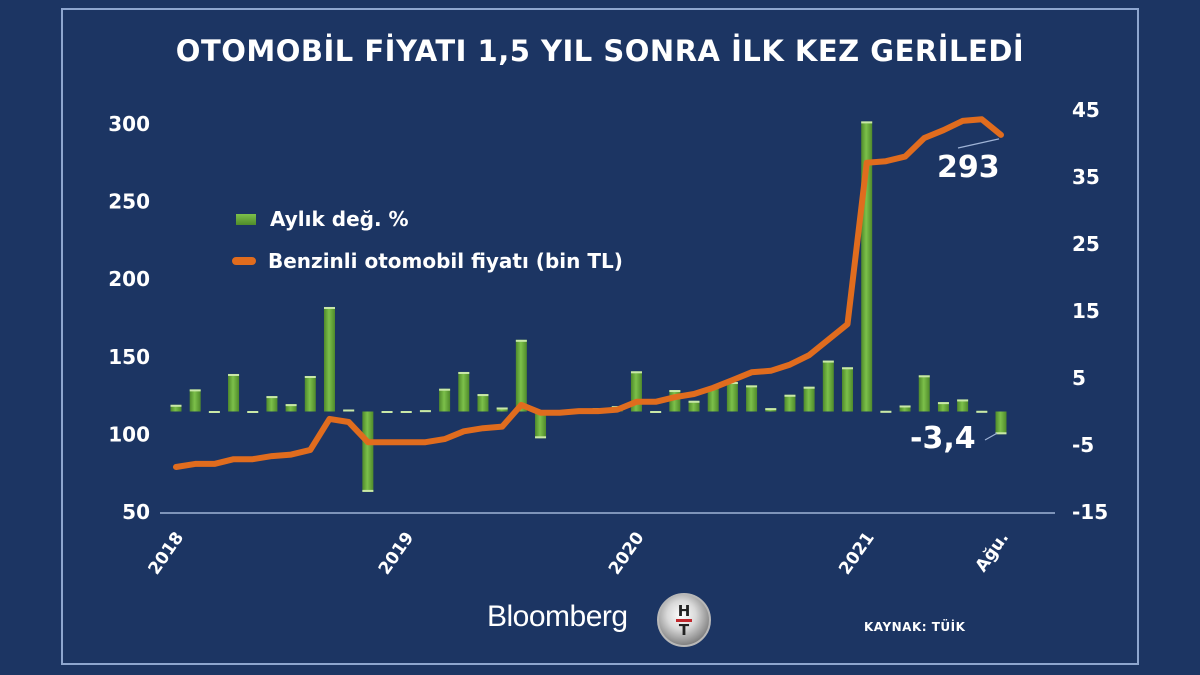 The height and width of the screenshot is (675, 1200). What do you see at coordinates (1079, 378) in the screenshot?
I see `right-axis-tick: 5` at bounding box center [1079, 378].